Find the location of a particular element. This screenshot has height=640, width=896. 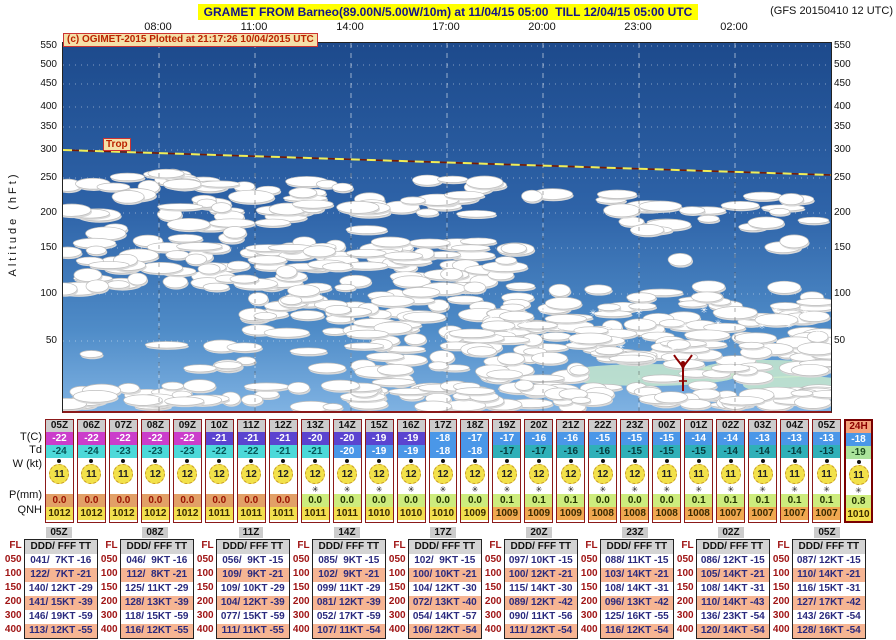

wind-table-time: 02Z is located at coordinates (731, 532).